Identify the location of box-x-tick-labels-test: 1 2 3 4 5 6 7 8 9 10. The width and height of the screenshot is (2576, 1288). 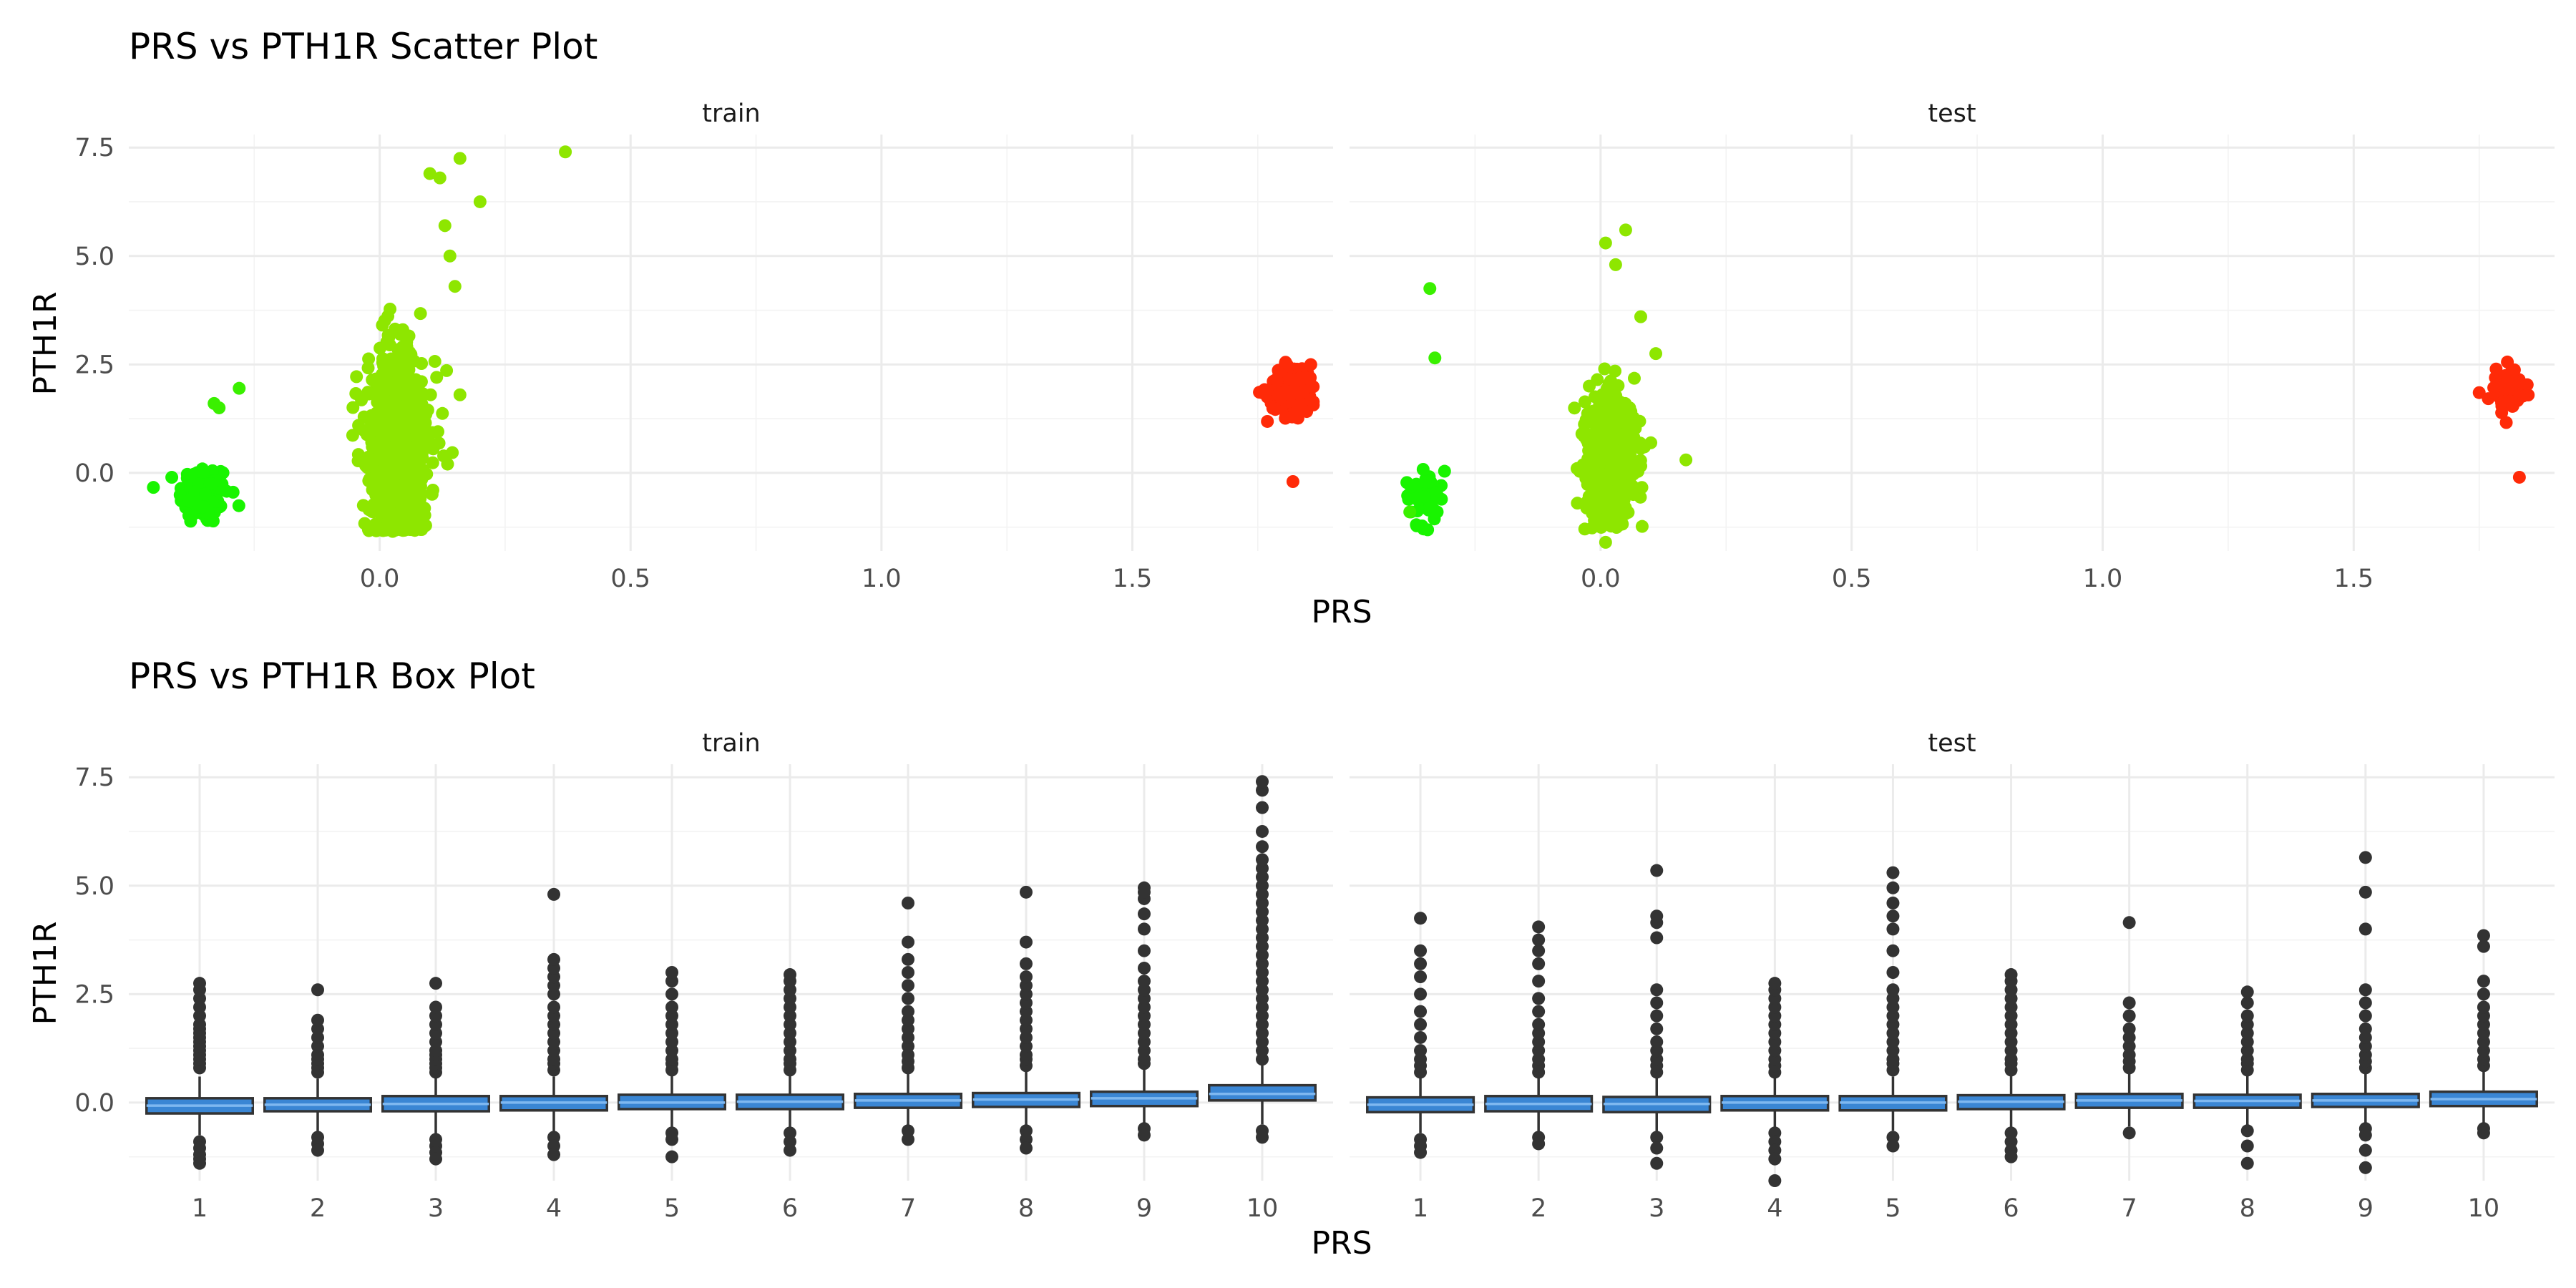
(1956, 1208).